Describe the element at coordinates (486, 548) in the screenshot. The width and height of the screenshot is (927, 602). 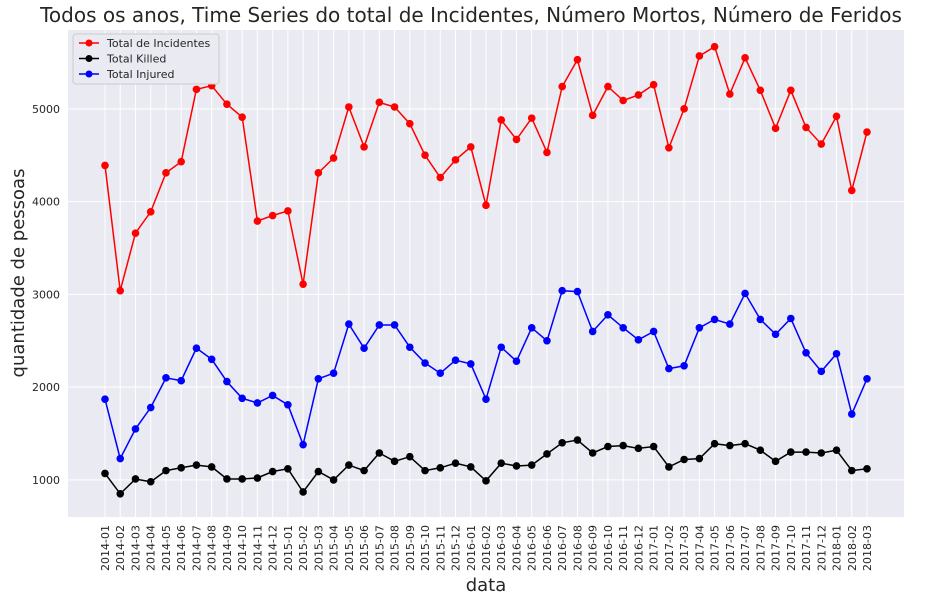
I see `x-tick-label: 2016-02` at that location.